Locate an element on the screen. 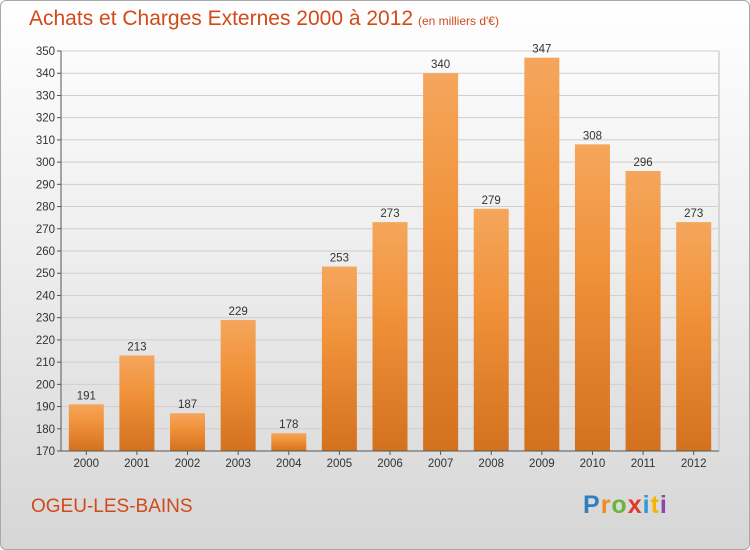 The image size is (750, 550). proxiti-logo: Proxiti is located at coordinates (625, 505).